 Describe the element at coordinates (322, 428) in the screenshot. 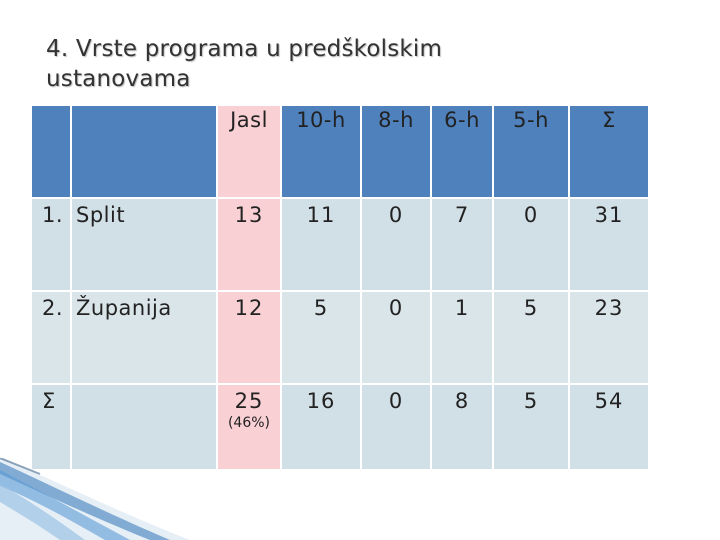

I see `cell-10h: 16` at that location.